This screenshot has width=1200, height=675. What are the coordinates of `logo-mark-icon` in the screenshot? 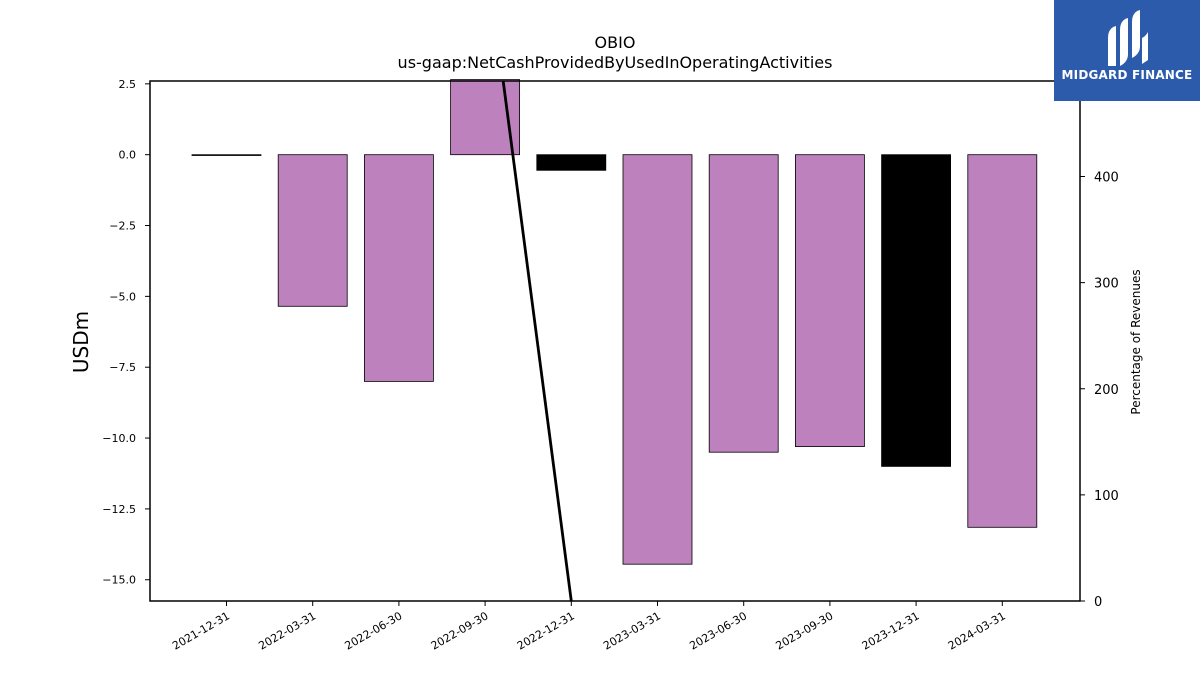 It's located at (1128, 38).